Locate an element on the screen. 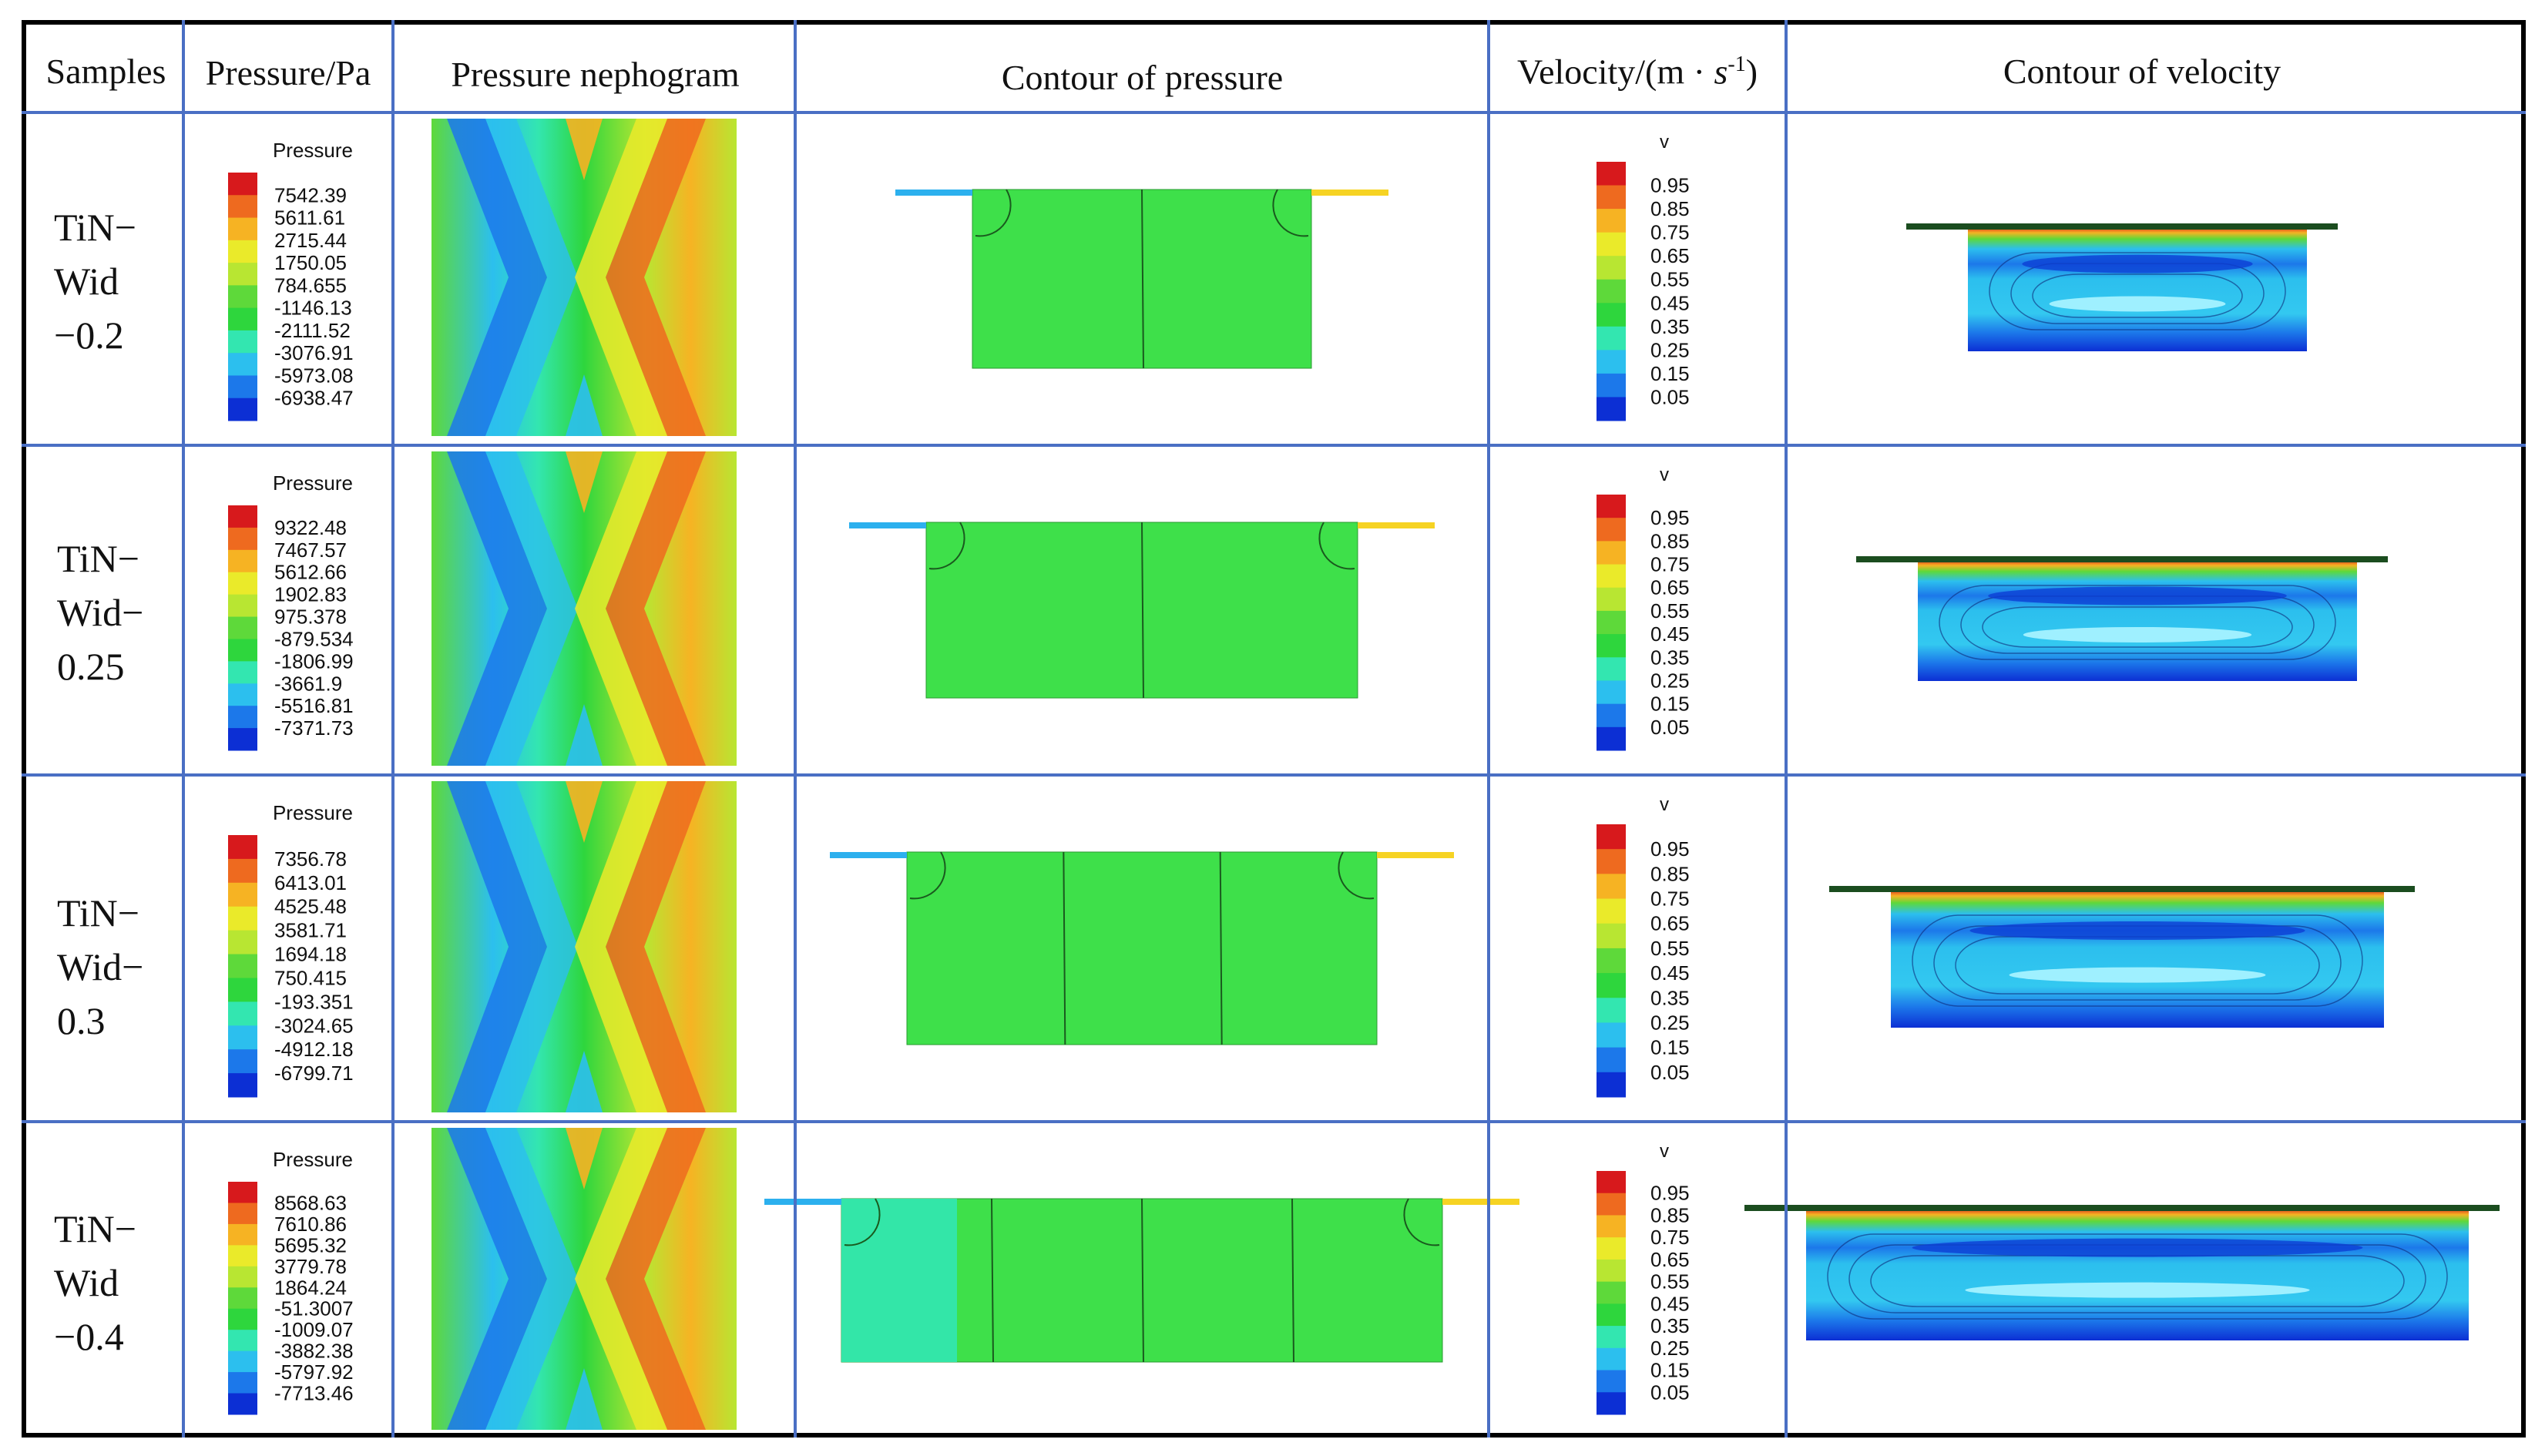 This screenshot has height=1456, width=2535. velocity-legend-label: 0.15 is located at coordinates (1670, 373).